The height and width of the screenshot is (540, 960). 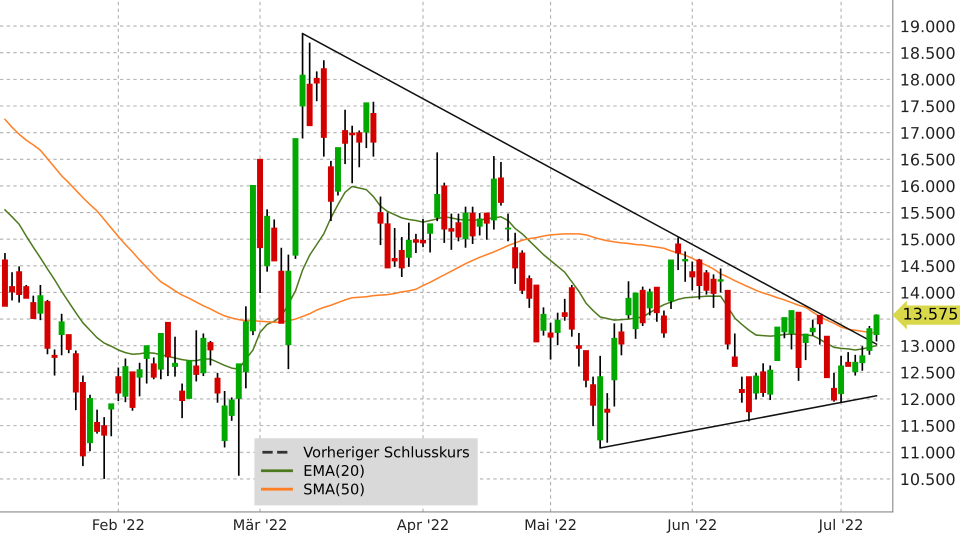 What do you see at coordinates (928, 239) in the screenshot?
I see `y-tick-label: 15.000` at bounding box center [928, 239].